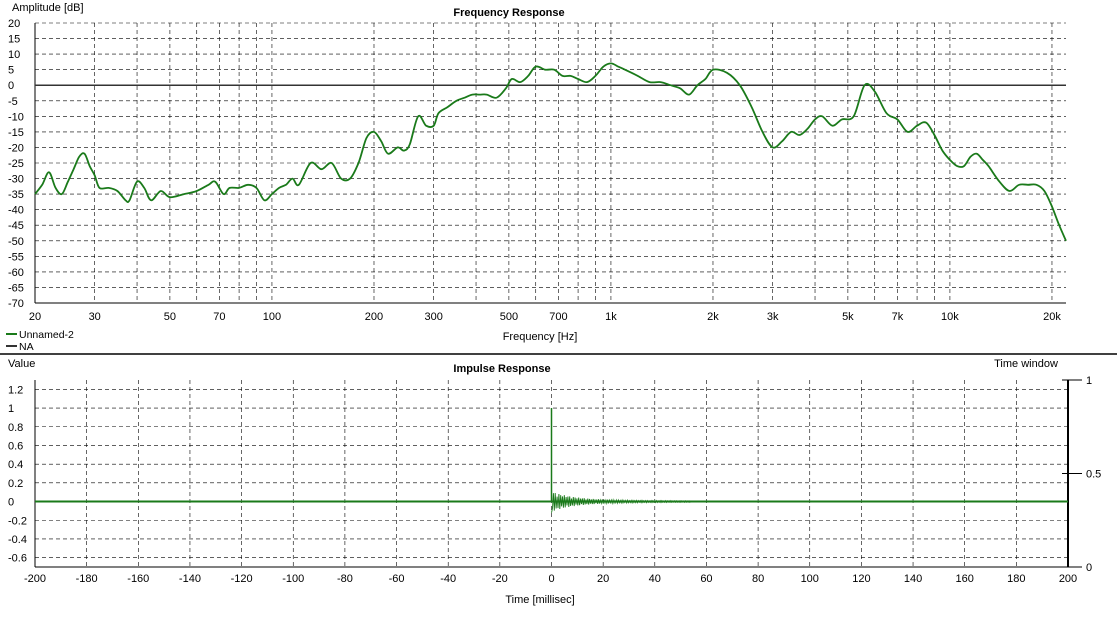 This screenshot has height=617, width=1117. What do you see at coordinates (16, 133) in the screenshot?
I see `fr-y-tick-label: -15` at bounding box center [16, 133].